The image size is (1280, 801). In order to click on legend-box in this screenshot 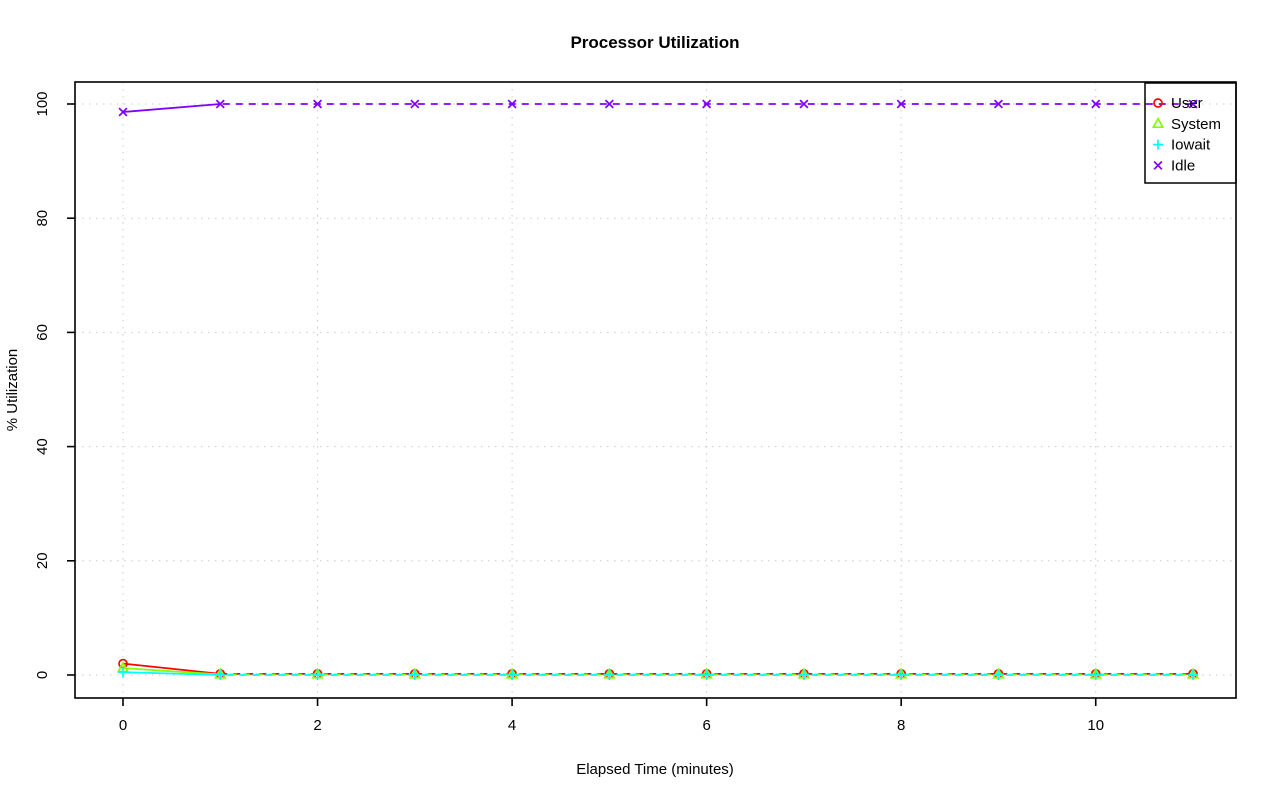, I will do `click(1190, 133)`.